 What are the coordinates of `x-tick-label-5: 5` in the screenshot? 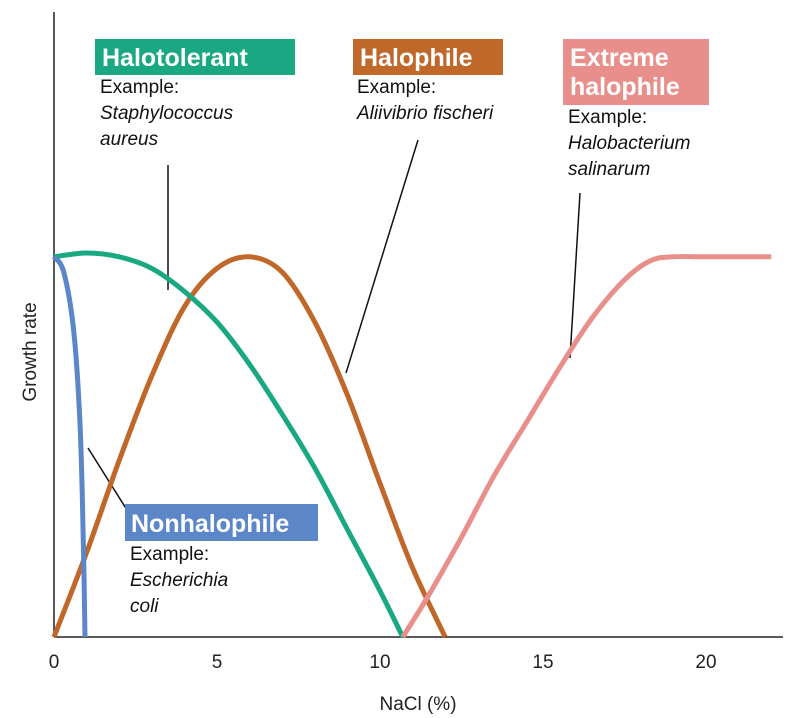 It's located at (217, 662).